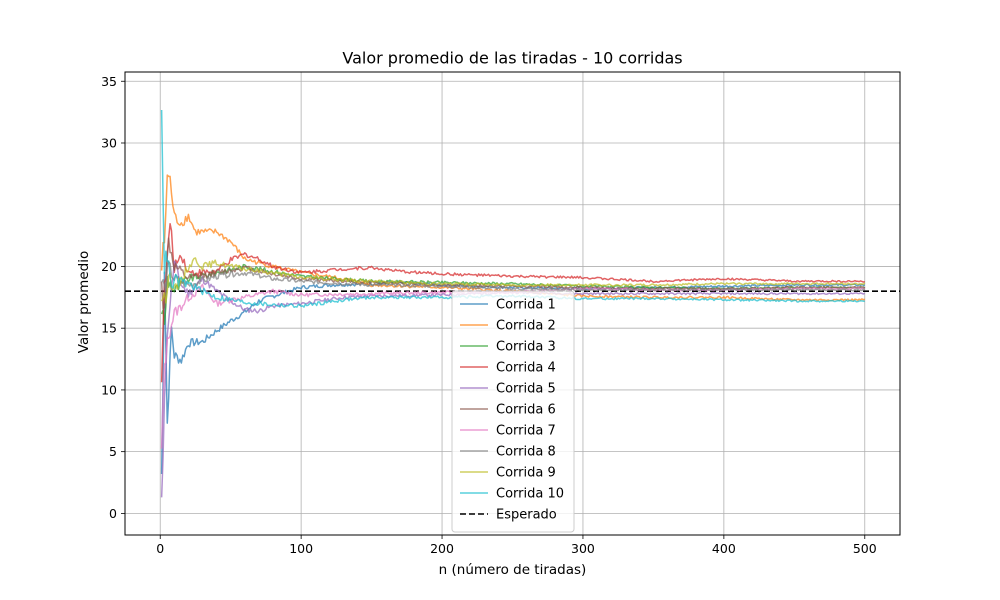 The image size is (1000, 600). I want to click on x-tick-label: 200, so click(442, 548).